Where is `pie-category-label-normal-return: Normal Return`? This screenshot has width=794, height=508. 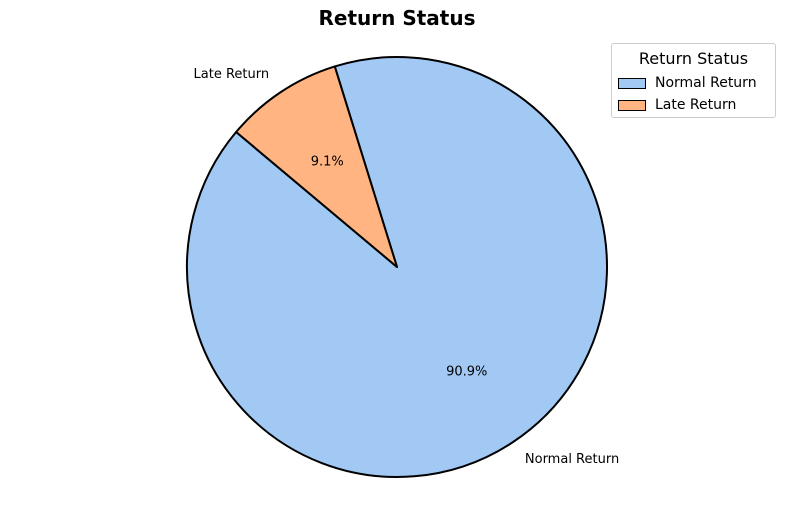
pie-category-label-normal-return: Normal Return is located at coordinates (572, 459).